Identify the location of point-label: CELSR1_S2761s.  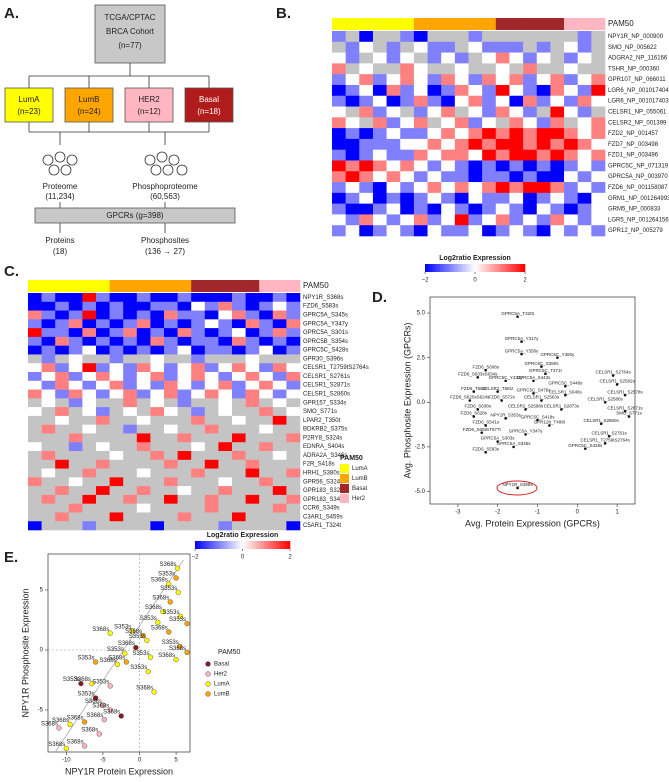
(609, 432).